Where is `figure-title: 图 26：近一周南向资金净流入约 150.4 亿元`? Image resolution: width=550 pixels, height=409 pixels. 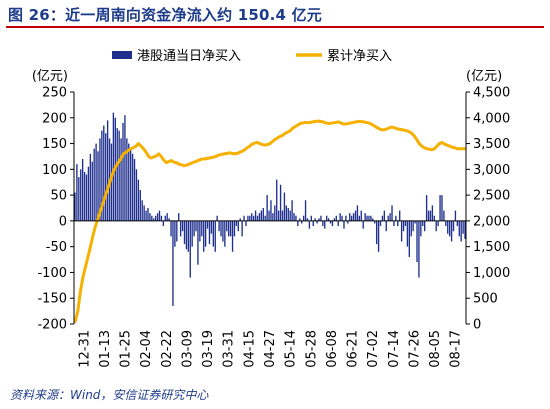 figure-title: 图 26：近一周南向资金净流入约 150.4 亿元 is located at coordinates (165, 15).